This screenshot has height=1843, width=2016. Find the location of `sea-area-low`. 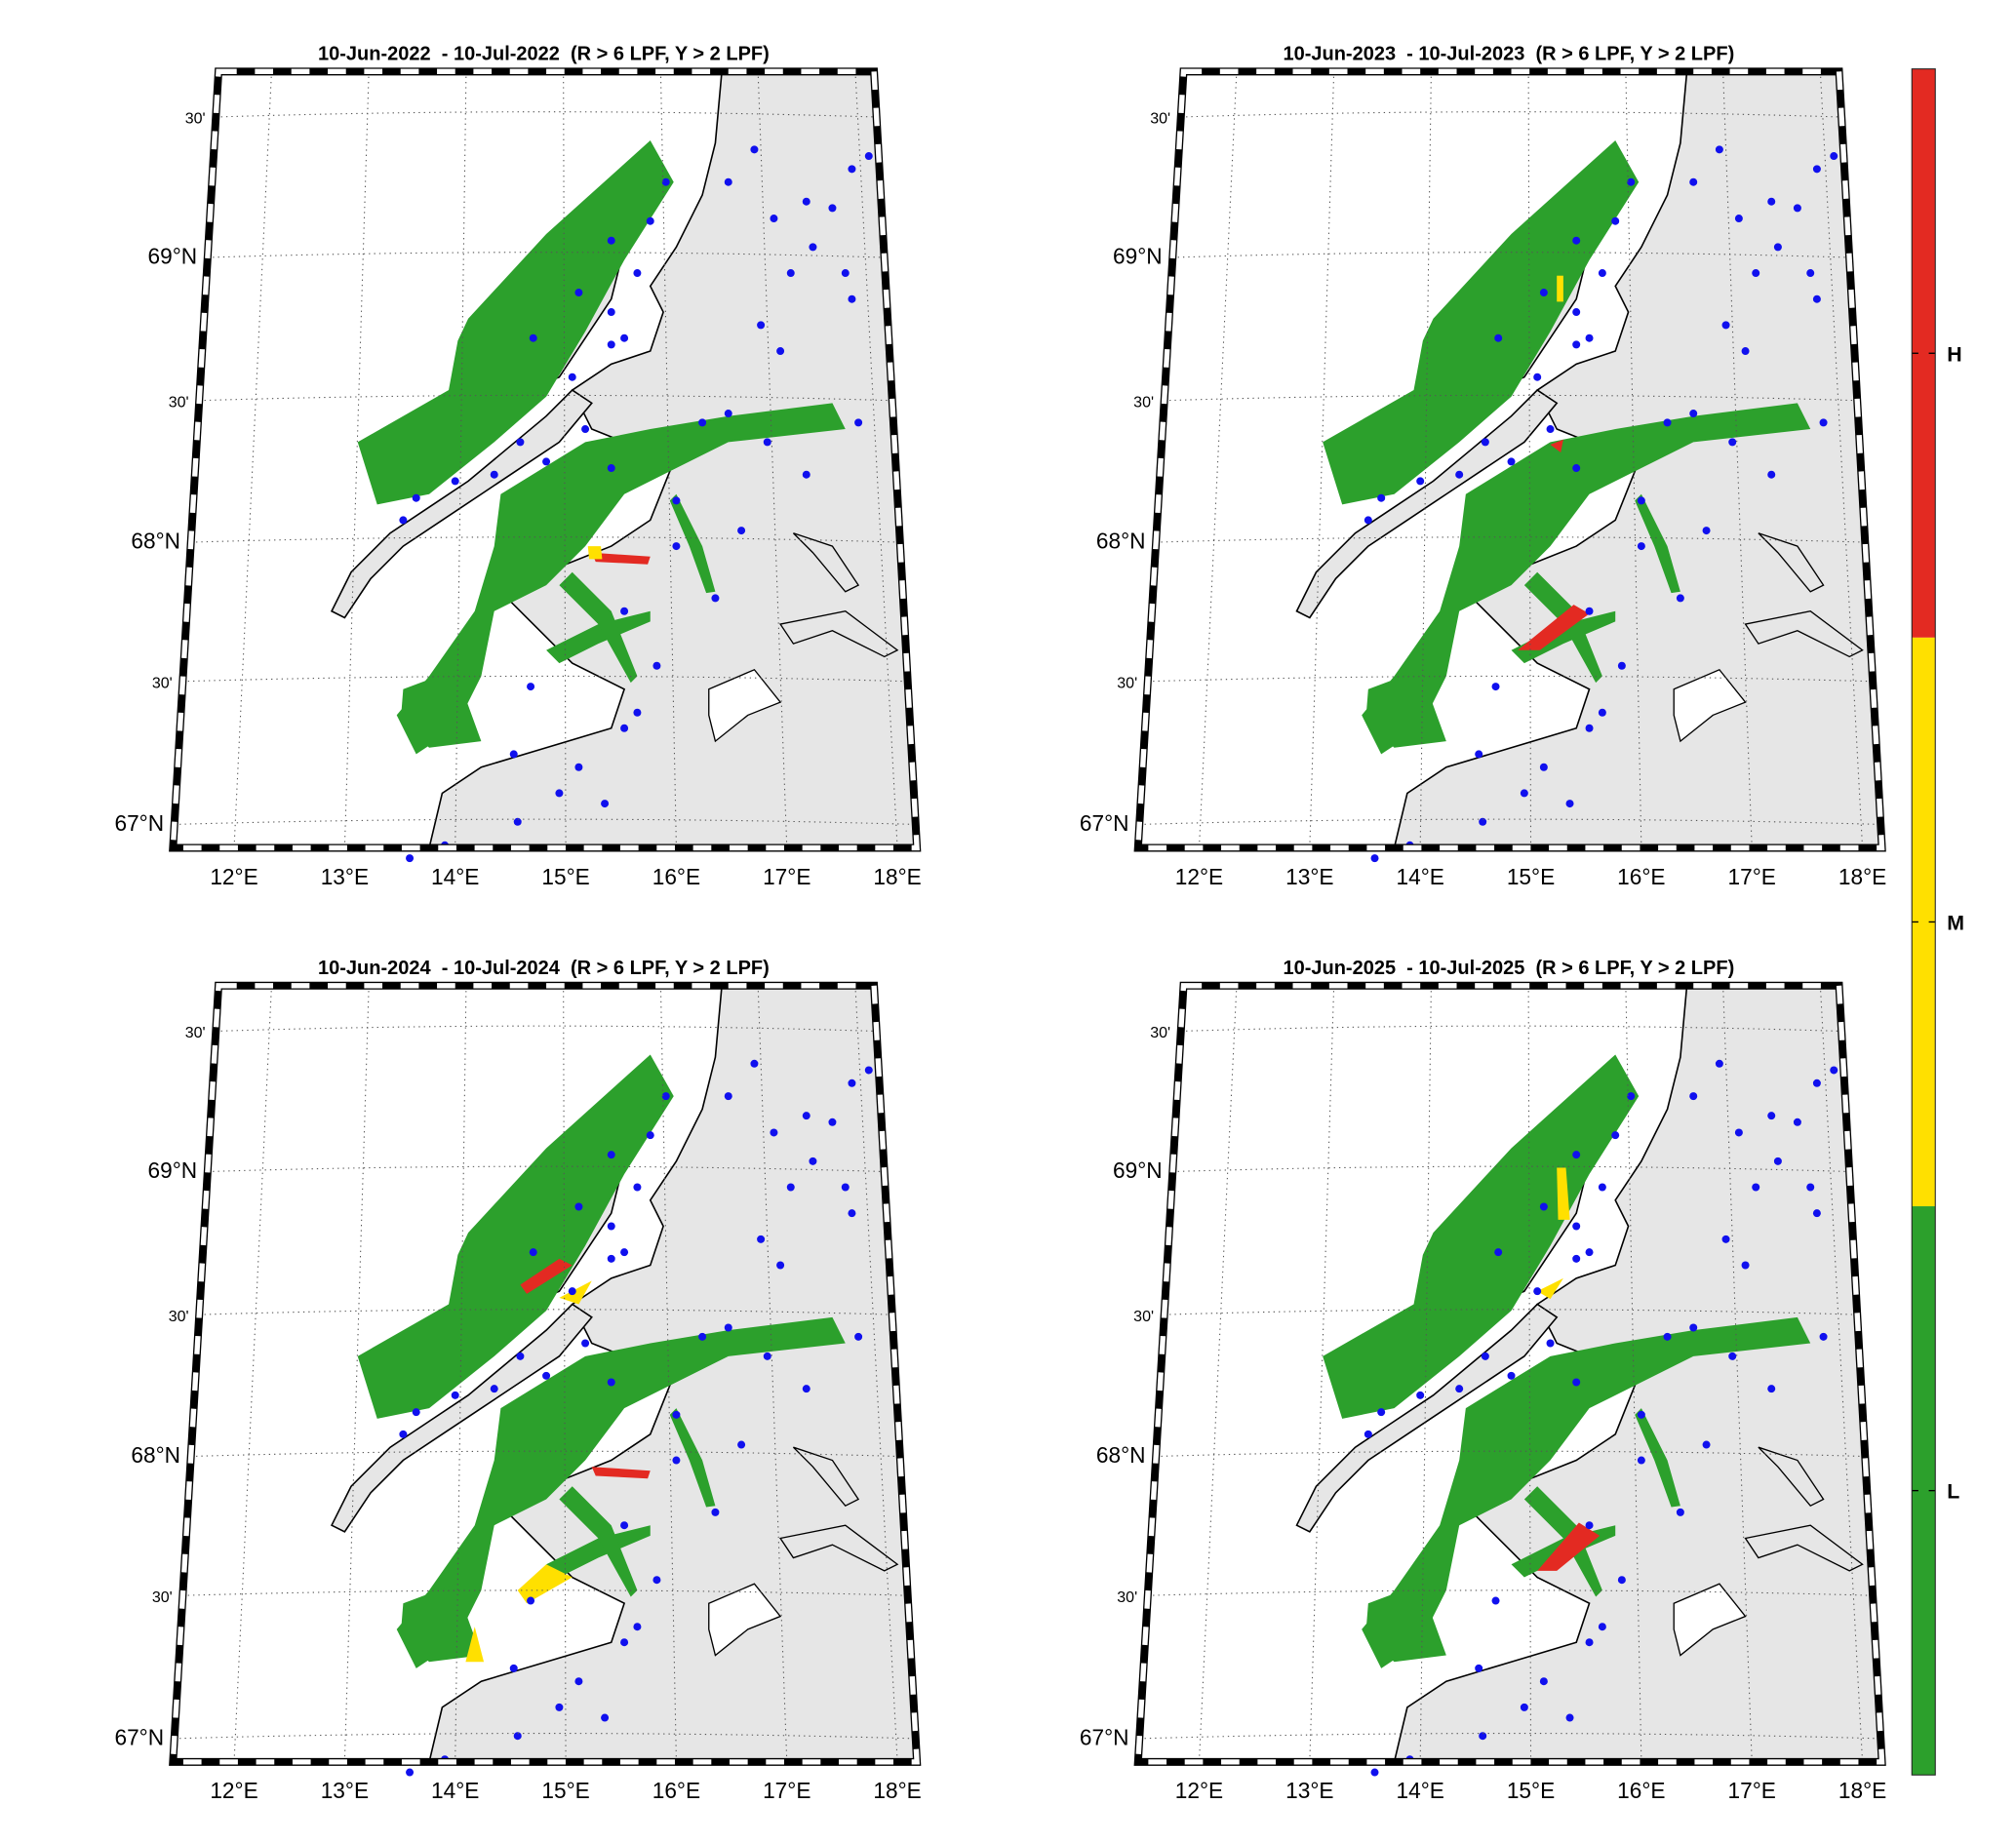

sea-area-low is located at coordinates (1406, 708).